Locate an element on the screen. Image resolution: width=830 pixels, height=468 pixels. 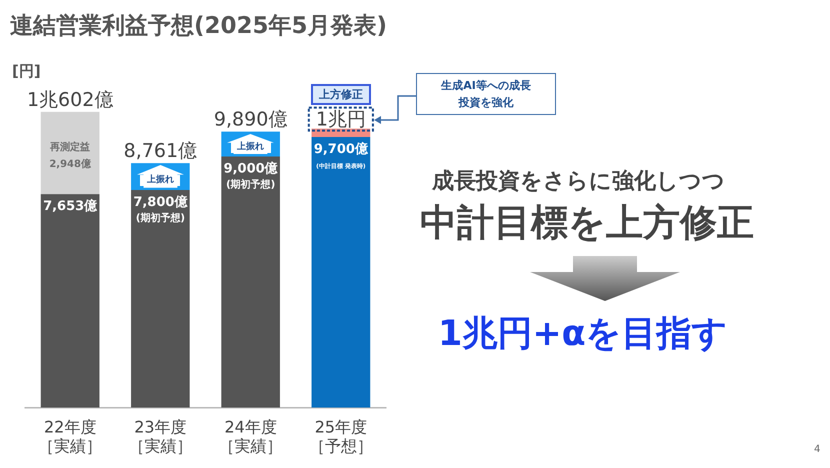
text: 成長投資をさらに強化しつつ is located at coordinates (578, 182).